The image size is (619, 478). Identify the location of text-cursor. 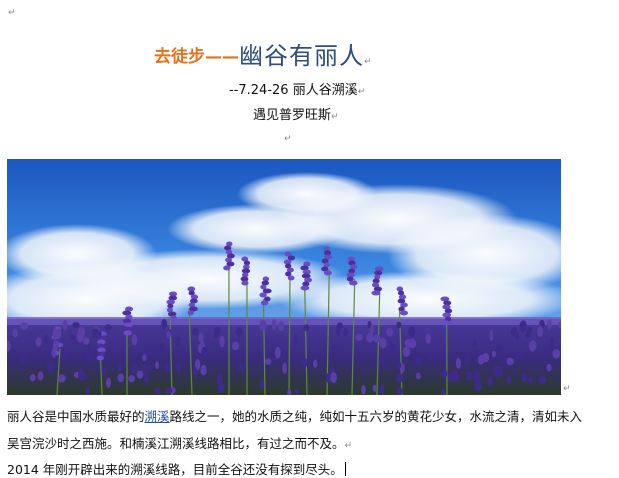
(345, 469).